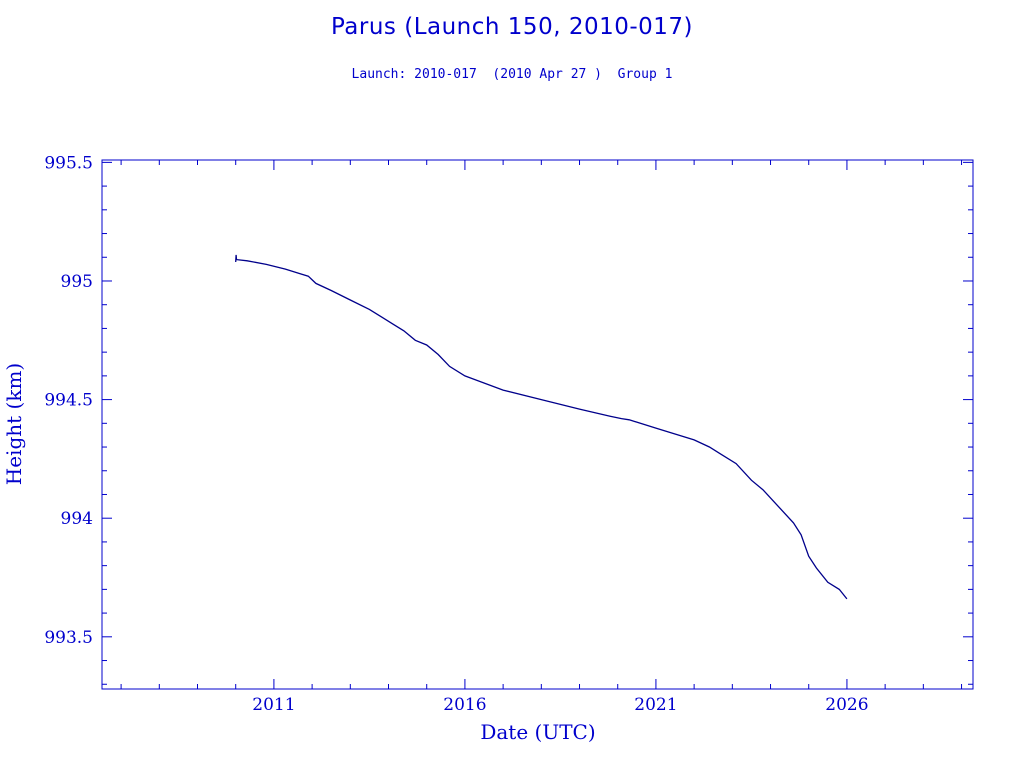 This screenshot has height=768, width=1024. I want to click on x-axis-label: Date (UTC), so click(537, 732).